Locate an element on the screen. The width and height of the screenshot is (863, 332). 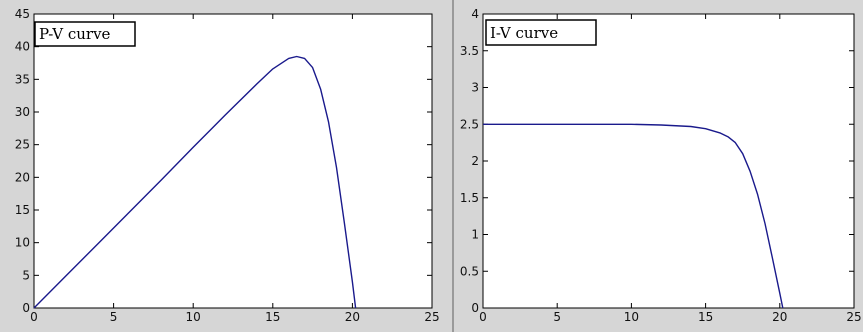
y-tick-label: 20 is located at coordinates (22, 177).